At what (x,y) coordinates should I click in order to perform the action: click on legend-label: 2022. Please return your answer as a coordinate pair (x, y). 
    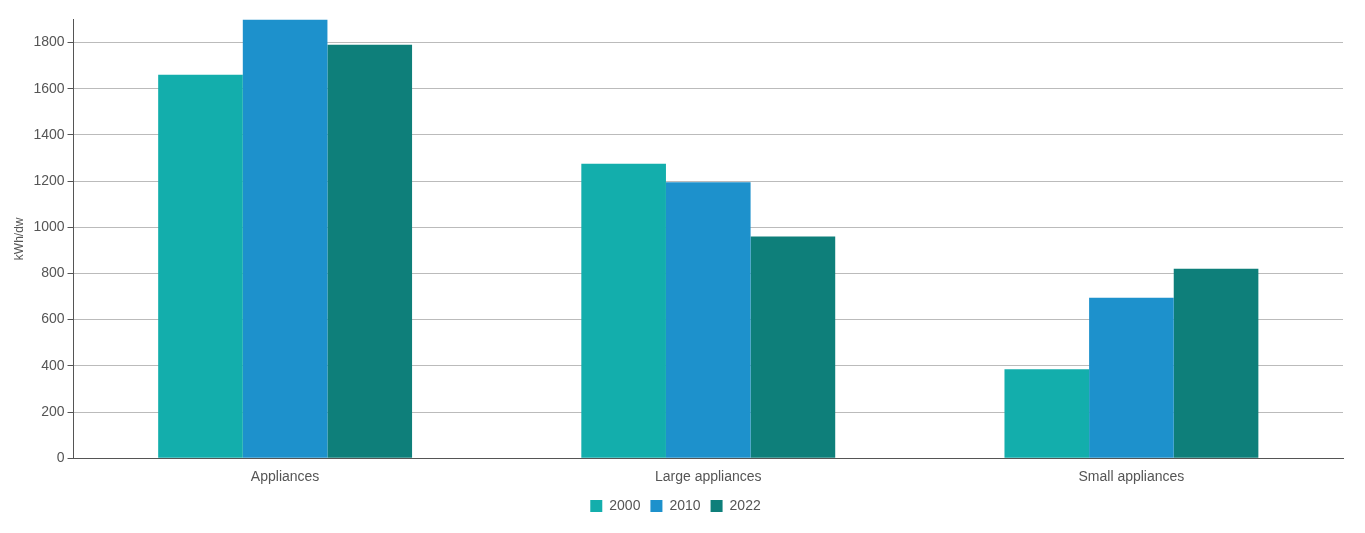
    Looking at the image, I should click on (745, 504).